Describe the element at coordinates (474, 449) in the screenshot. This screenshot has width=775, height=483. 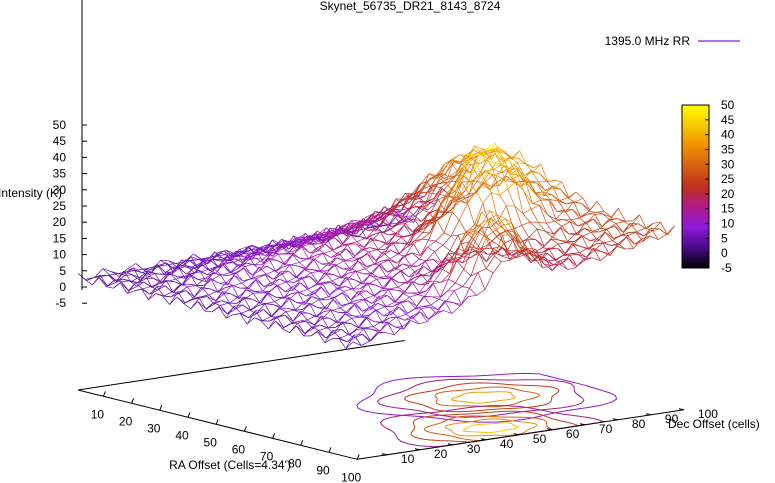
I see `y-tick-label: 30` at that location.